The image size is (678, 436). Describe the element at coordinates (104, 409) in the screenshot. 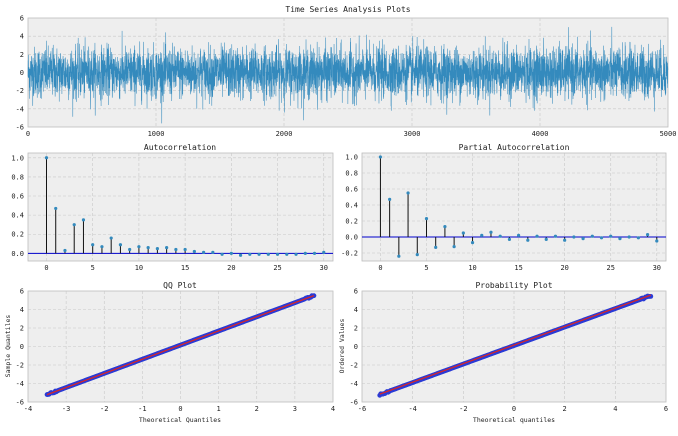

I see `qq-xtick-label: -2` at that location.